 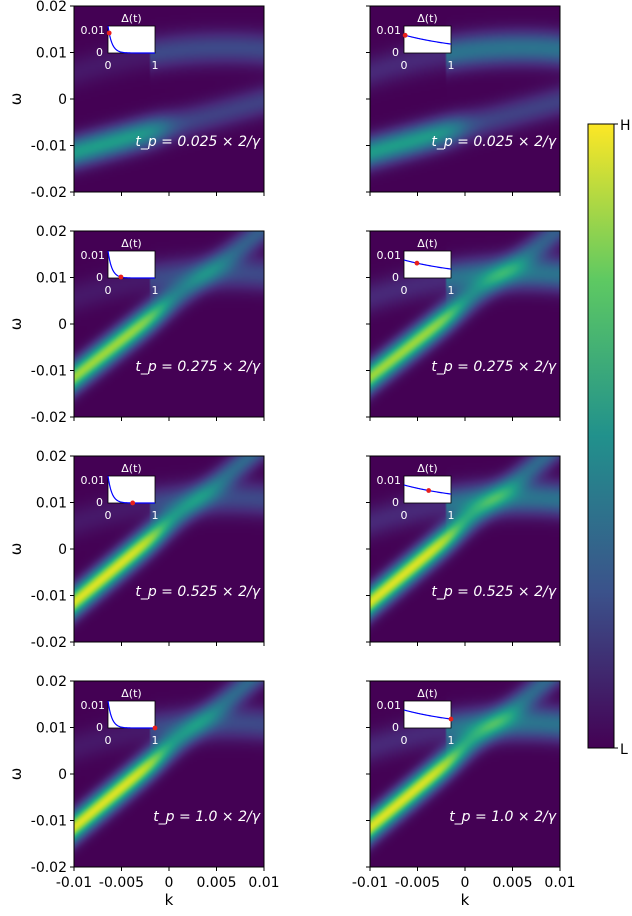 What do you see at coordinates (417, 883) in the screenshot?
I see `x-tick-label: -0.005` at bounding box center [417, 883].